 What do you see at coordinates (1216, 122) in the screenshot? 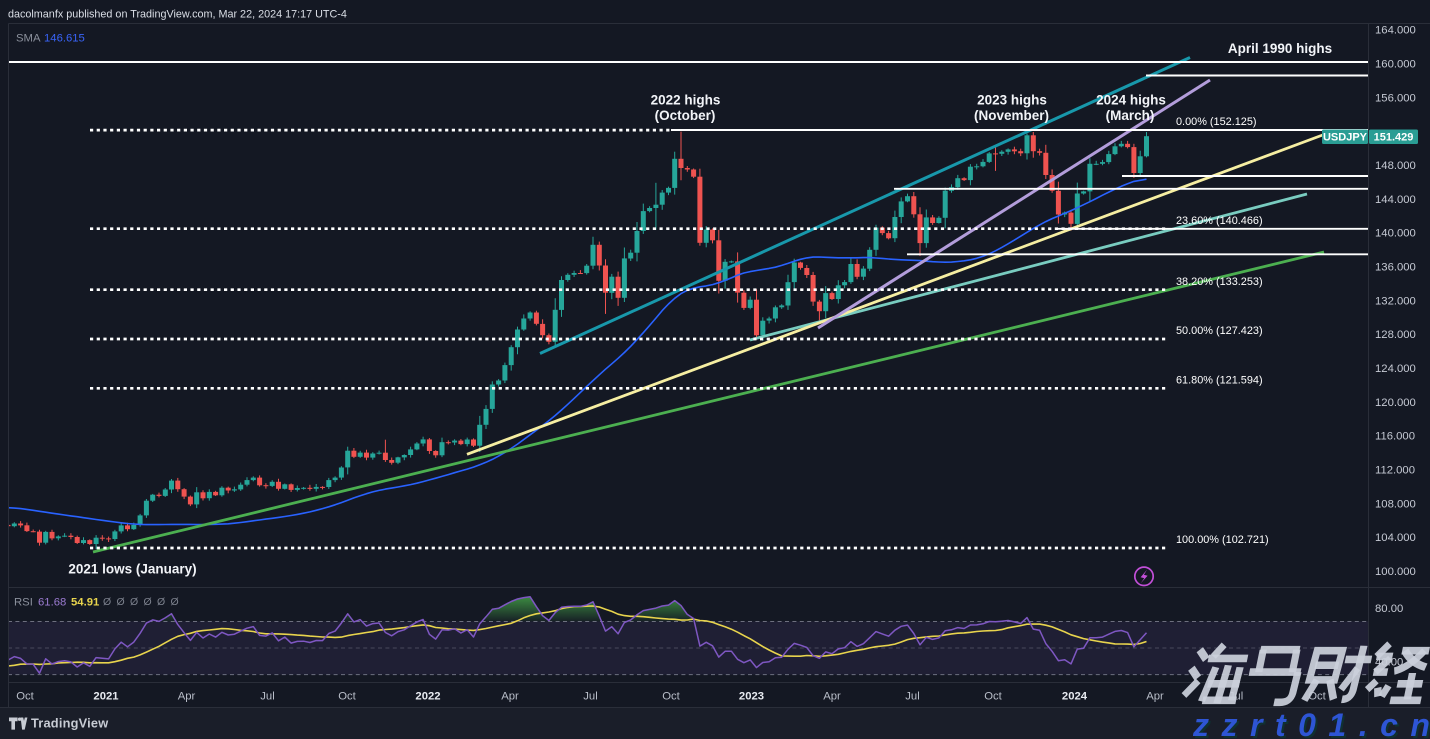
I see `svg-text: 0.00% (152.125)` at bounding box center [1216, 122].